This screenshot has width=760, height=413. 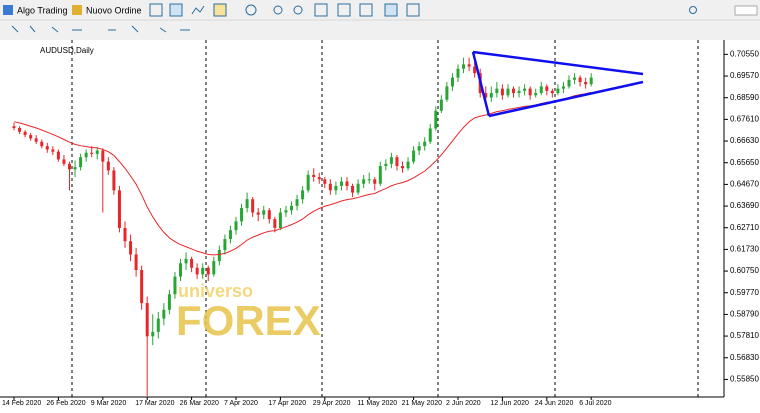 What do you see at coordinates (100, 29) in the screenshot?
I see `drawing-tools` at bounding box center [100, 29].